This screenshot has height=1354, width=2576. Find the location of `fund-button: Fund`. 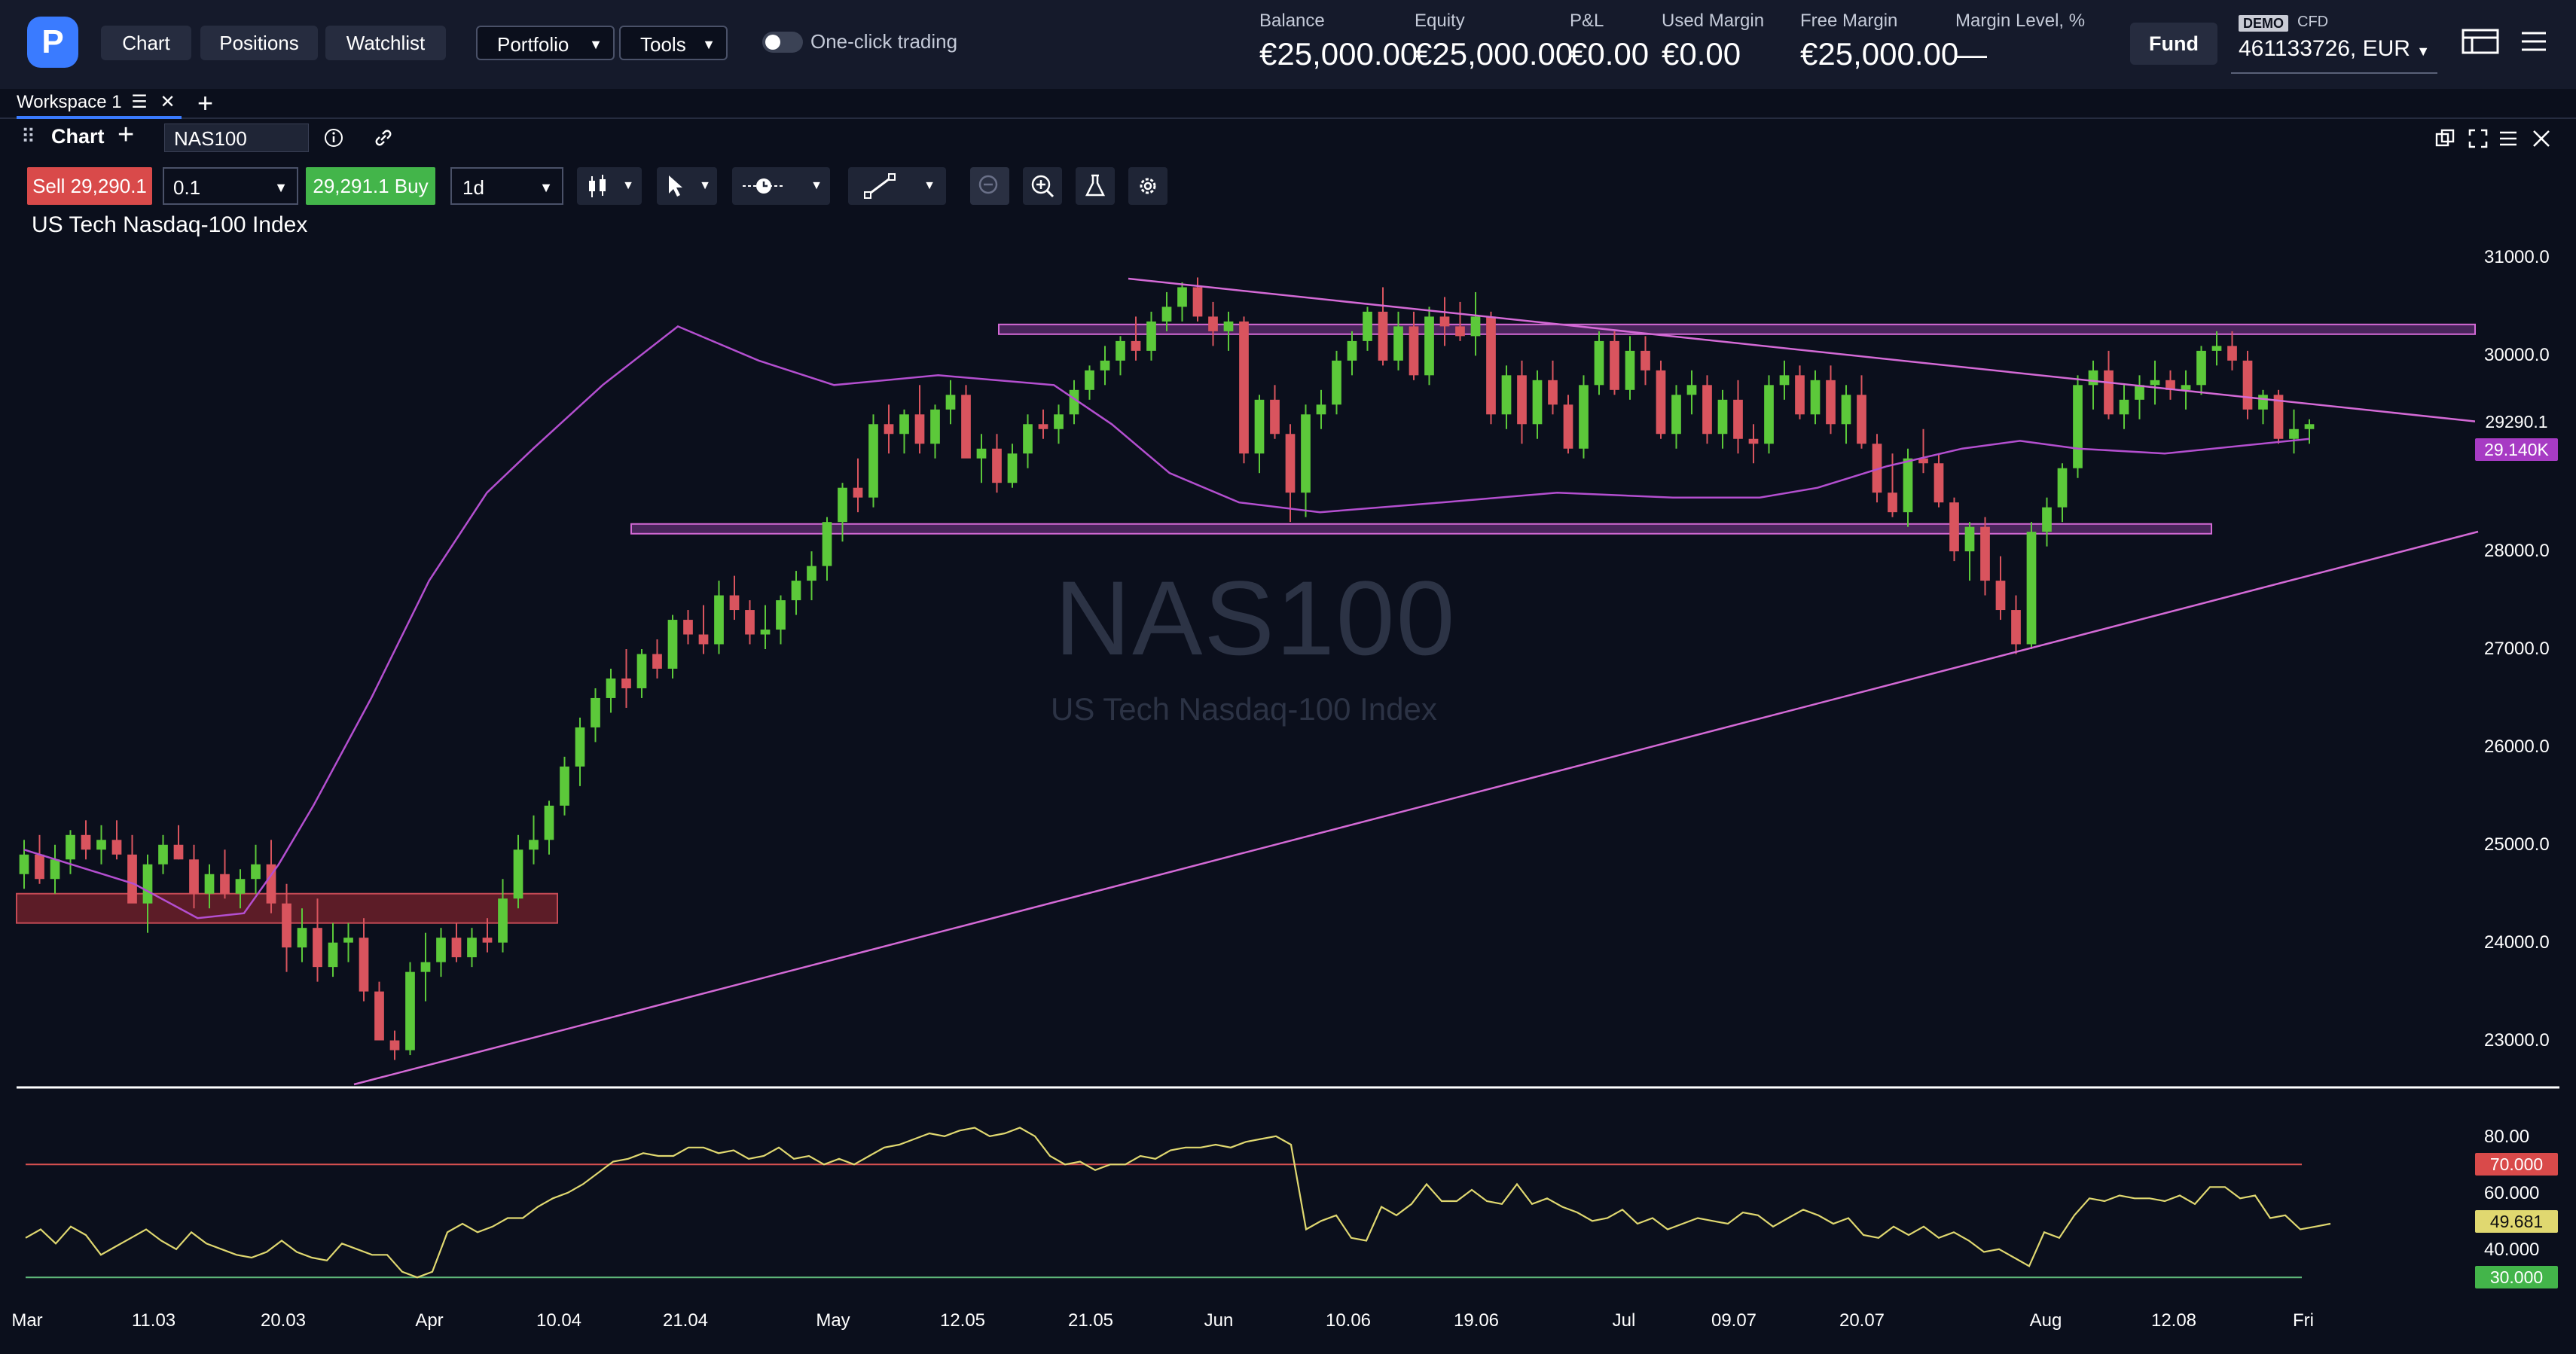

fund-button: Fund is located at coordinates (2173, 44).